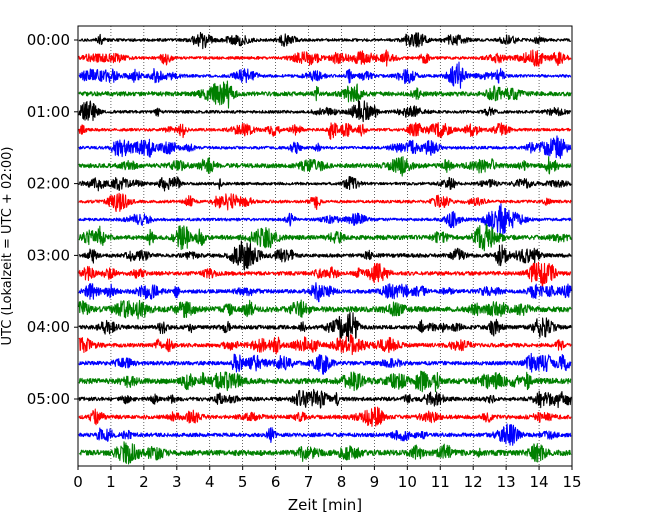  I want to click on x-axis-label: Zeit [min], so click(325, 505).